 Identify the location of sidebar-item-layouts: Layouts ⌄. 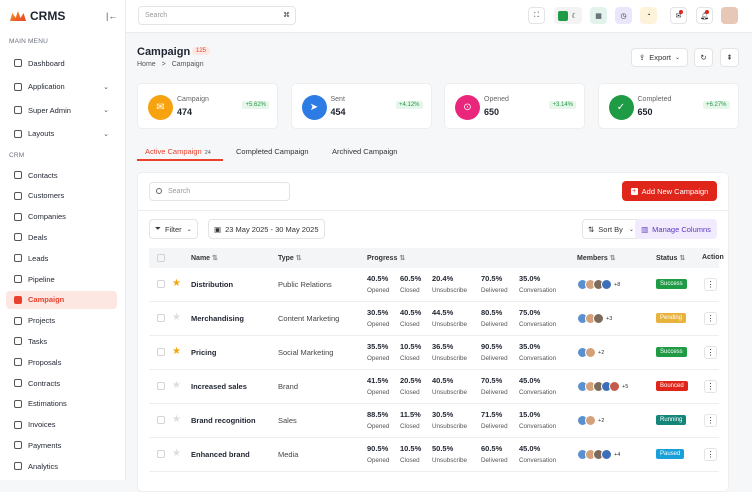
(61, 134).